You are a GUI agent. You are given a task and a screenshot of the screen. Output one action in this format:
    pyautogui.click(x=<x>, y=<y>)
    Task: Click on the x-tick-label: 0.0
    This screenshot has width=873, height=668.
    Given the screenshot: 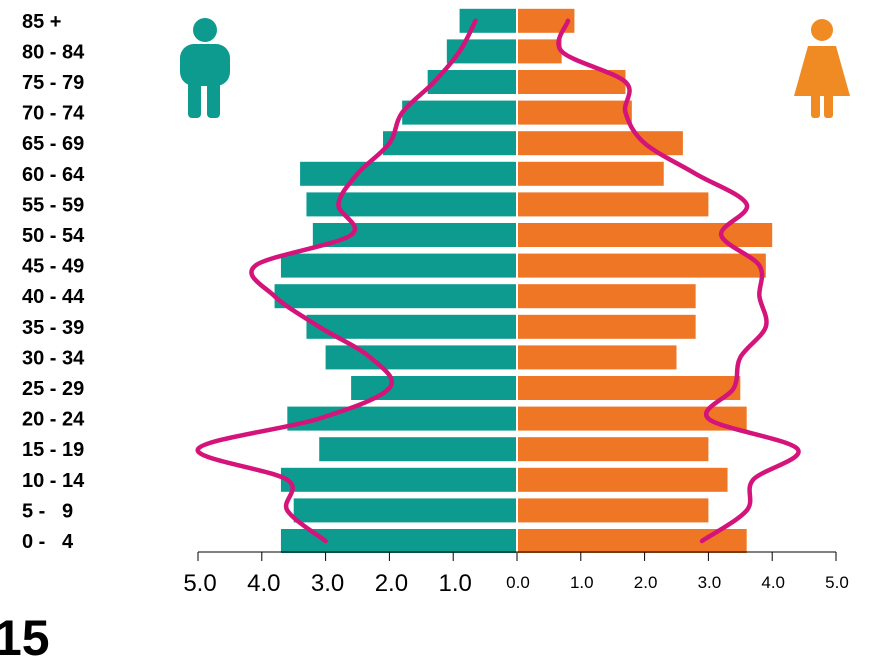 What is the action you would take?
    pyautogui.click(x=518, y=582)
    